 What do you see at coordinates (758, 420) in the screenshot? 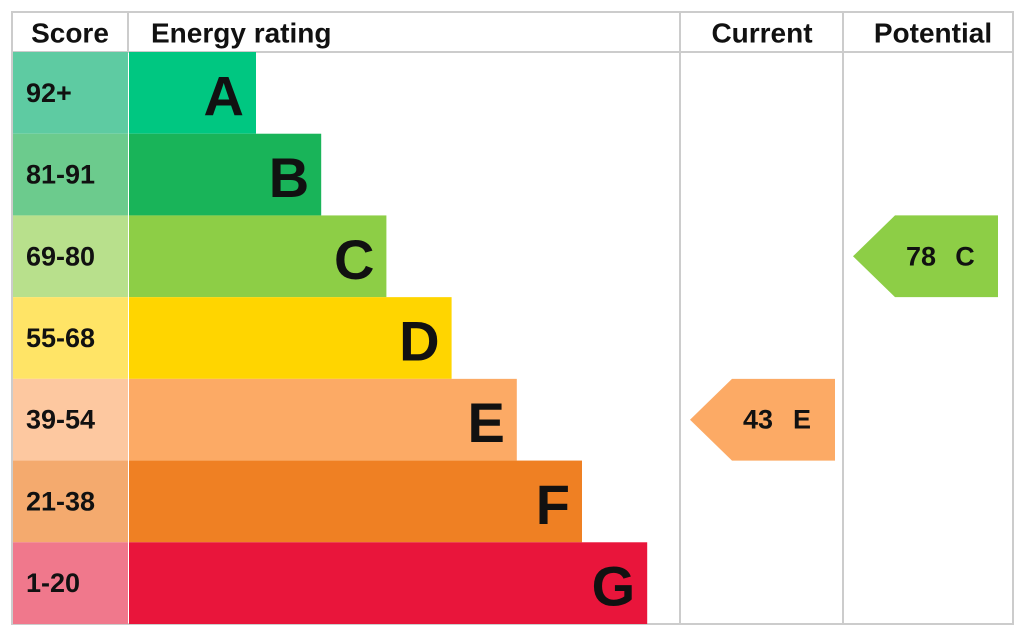
I see `current-value: 43` at bounding box center [758, 420].